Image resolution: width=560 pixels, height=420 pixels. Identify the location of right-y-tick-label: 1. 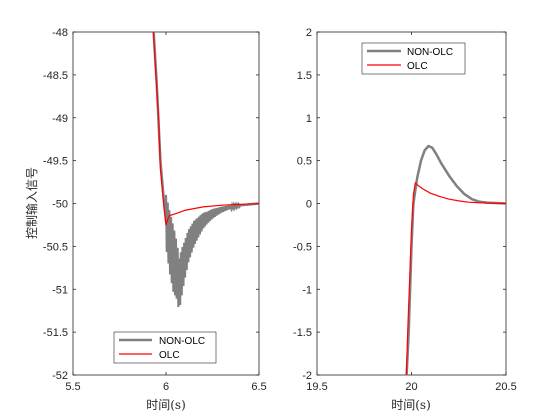
(309, 119).